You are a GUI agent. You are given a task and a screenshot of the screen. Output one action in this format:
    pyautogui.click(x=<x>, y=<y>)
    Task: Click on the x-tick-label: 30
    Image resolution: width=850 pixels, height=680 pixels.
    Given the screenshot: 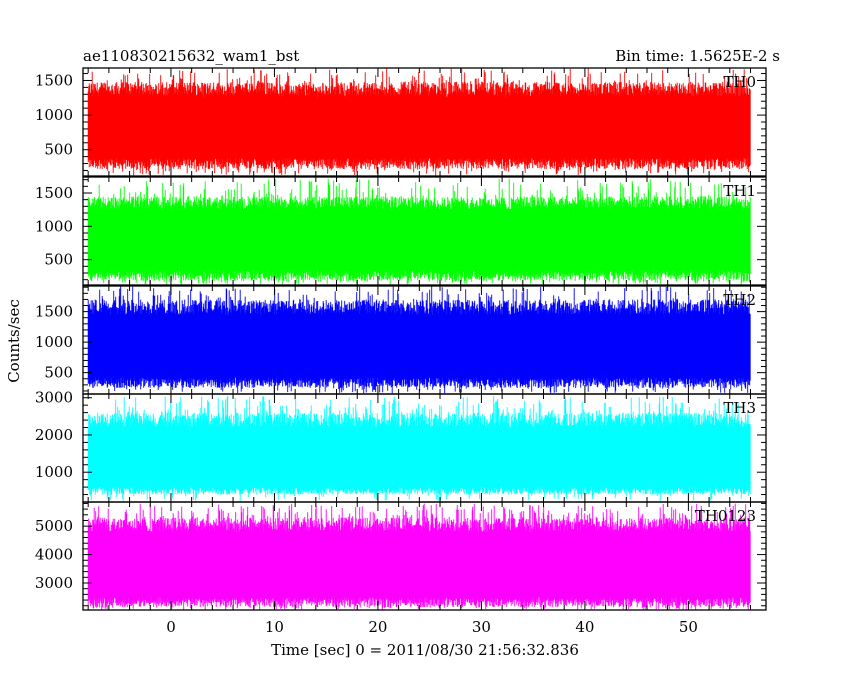 What is the action you would take?
    pyautogui.click(x=481, y=627)
    